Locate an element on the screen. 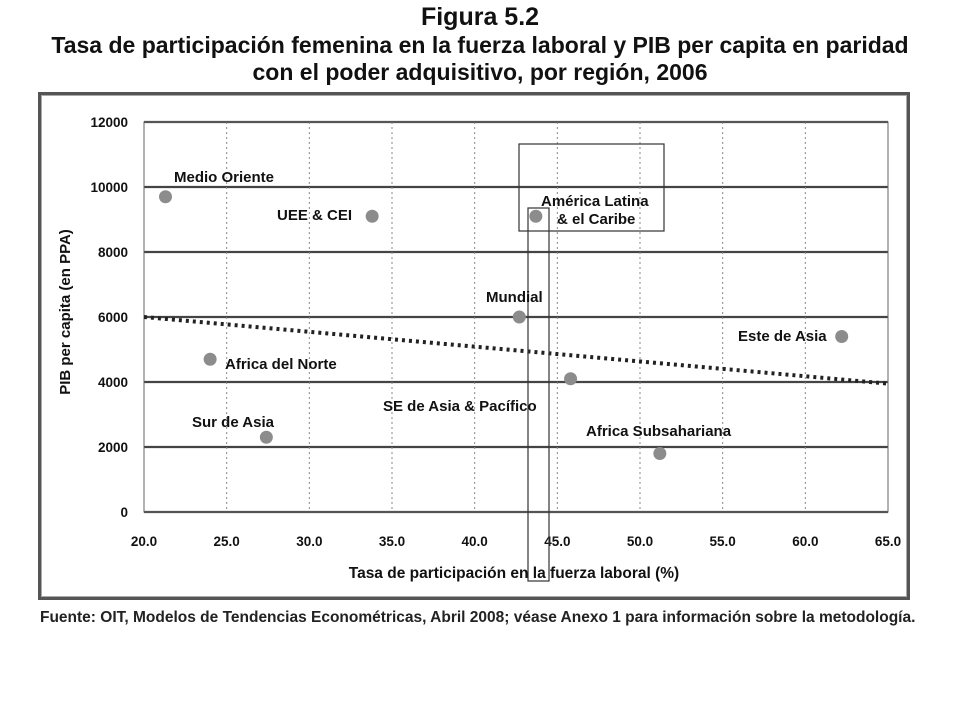 The image size is (960, 720). trendline-layer is located at coordinates (516, 350).